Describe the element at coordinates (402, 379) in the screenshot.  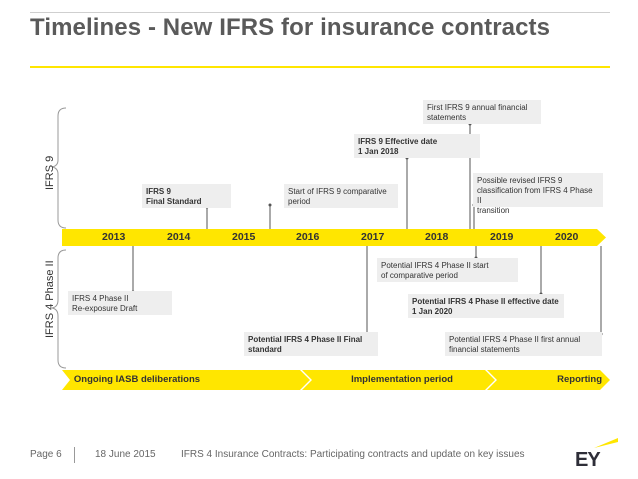
I see `phase-implementation: Implementation period` at that location.